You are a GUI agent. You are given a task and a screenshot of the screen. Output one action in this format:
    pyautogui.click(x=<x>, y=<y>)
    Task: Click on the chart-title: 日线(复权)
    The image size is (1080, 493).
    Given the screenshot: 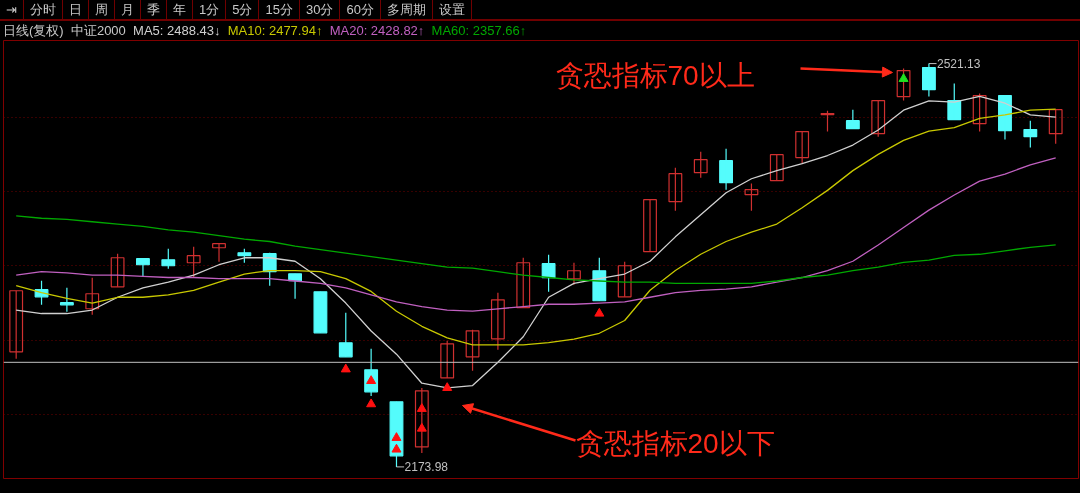 What is the action you would take?
    pyautogui.click(x=33, y=30)
    